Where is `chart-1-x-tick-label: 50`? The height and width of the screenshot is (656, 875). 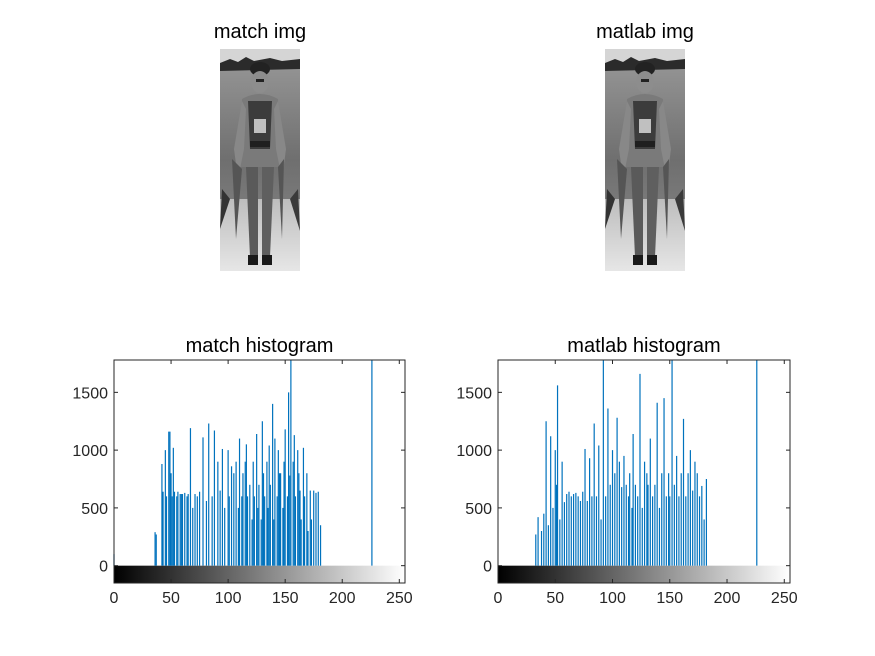
chart-1-x-tick-label: 50 is located at coordinates (555, 598).